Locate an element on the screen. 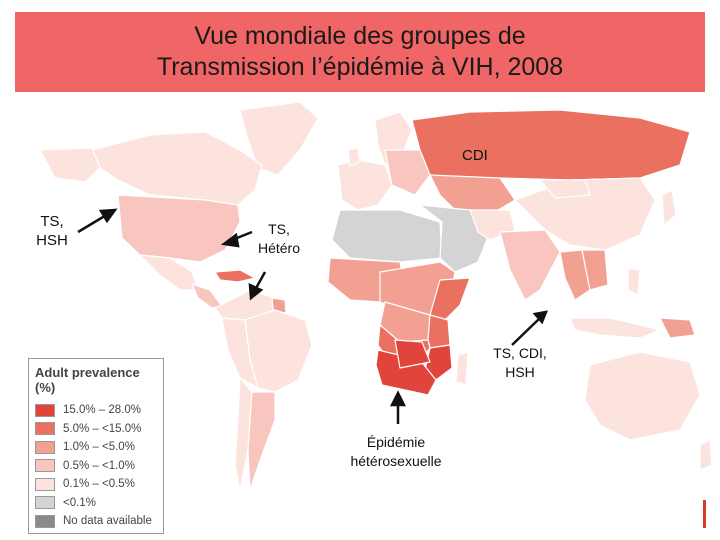 The image size is (720, 540). title-line-2: Transmission l’épidémie à VIH, 2008 is located at coordinates (360, 67).